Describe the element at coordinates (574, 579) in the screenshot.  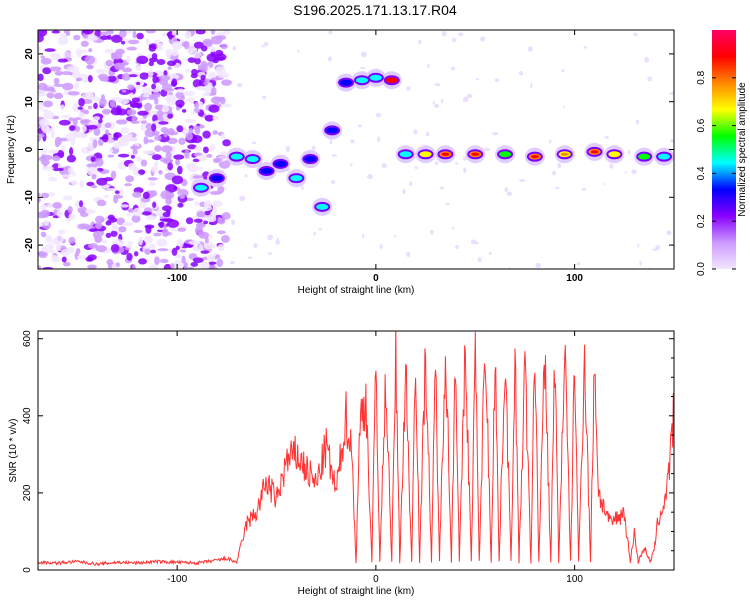
I see `snr-x-tick-label: 100` at that location.